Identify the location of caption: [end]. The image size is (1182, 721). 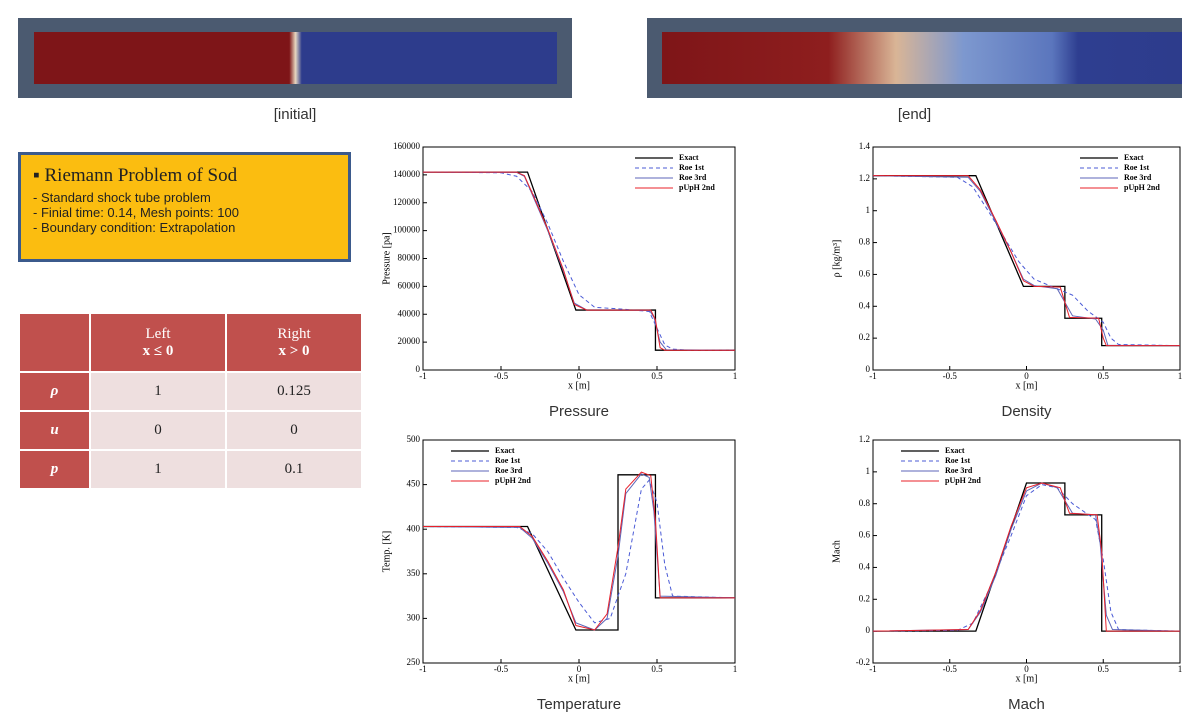
(914, 114).